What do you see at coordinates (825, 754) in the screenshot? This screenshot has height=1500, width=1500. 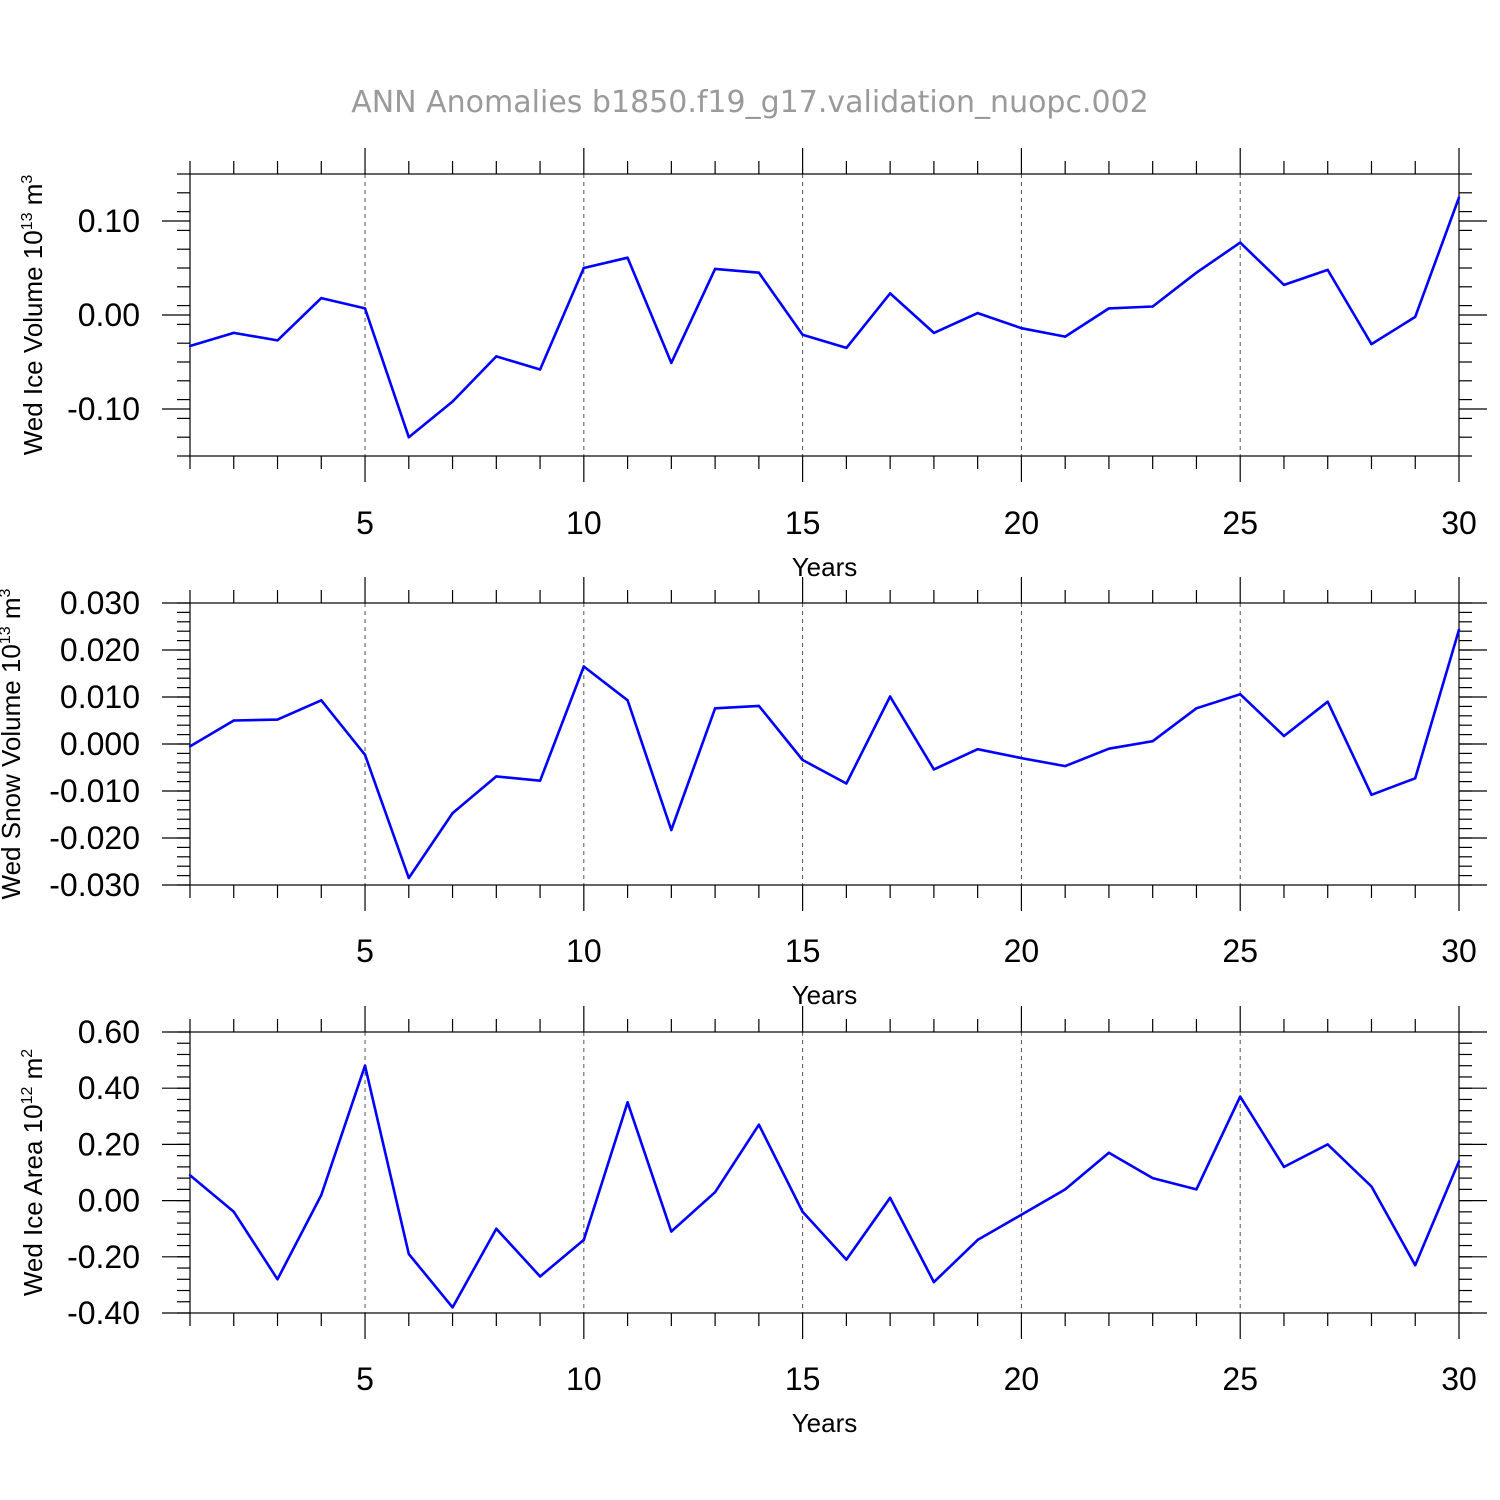 I see `series-line` at bounding box center [825, 754].